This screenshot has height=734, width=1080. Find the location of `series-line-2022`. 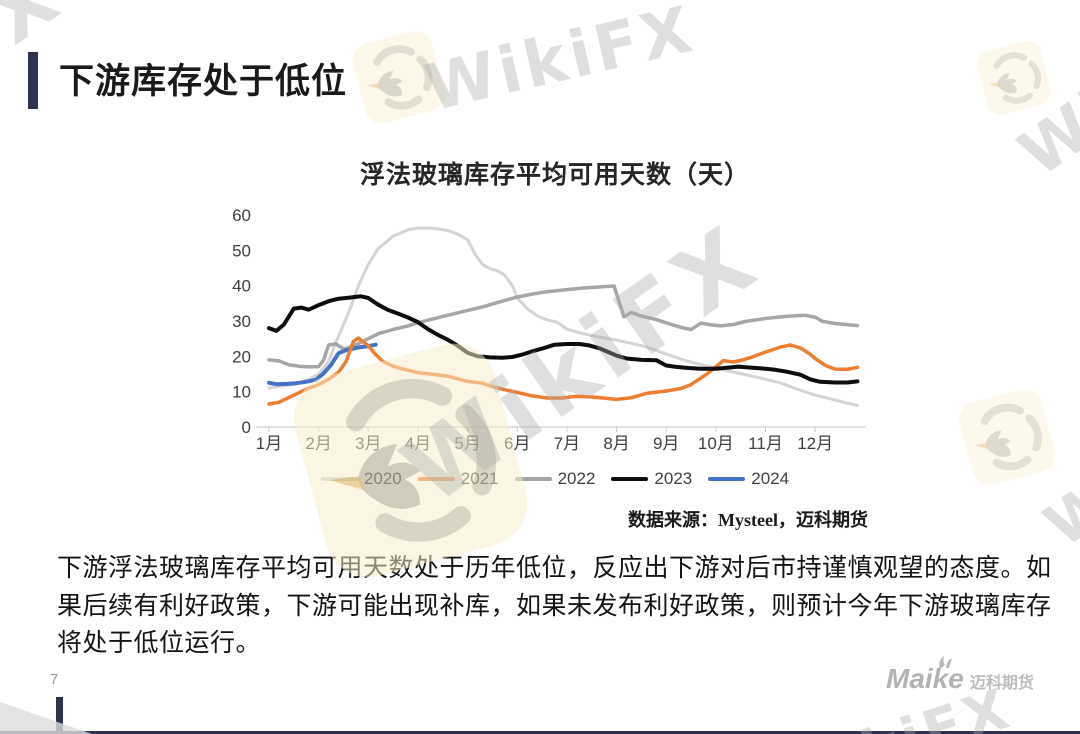

series-line-2022 is located at coordinates (563, 326).